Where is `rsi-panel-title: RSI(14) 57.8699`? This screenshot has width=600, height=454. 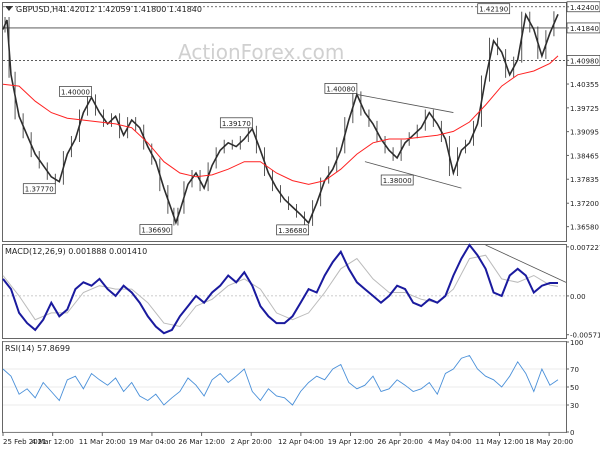 rsi-panel-title: RSI(14) 57.8699 is located at coordinates (37, 348).